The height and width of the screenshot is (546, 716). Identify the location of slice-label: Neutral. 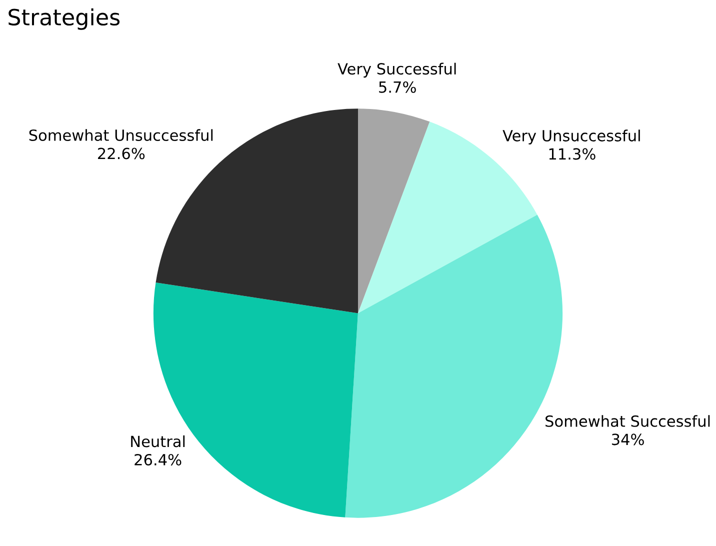
(158, 441).